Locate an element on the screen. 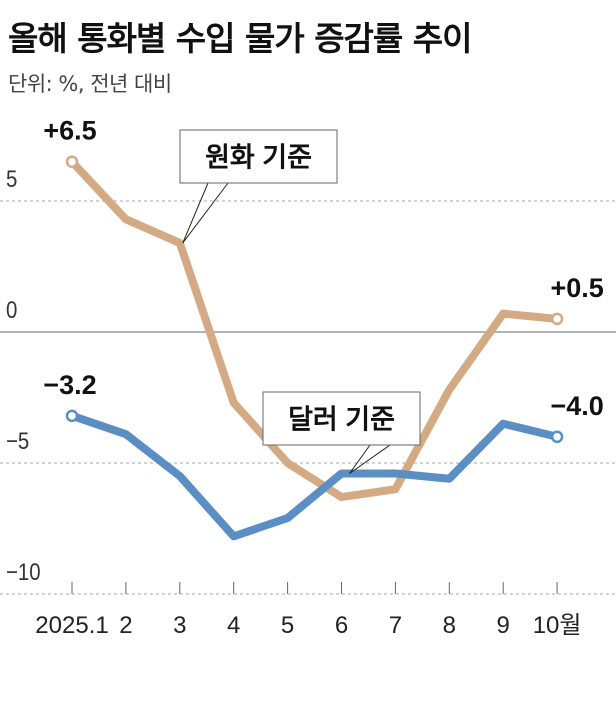 The width and height of the screenshot is (616, 705). end-value-label: +0.5 is located at coordinates (576, 288).